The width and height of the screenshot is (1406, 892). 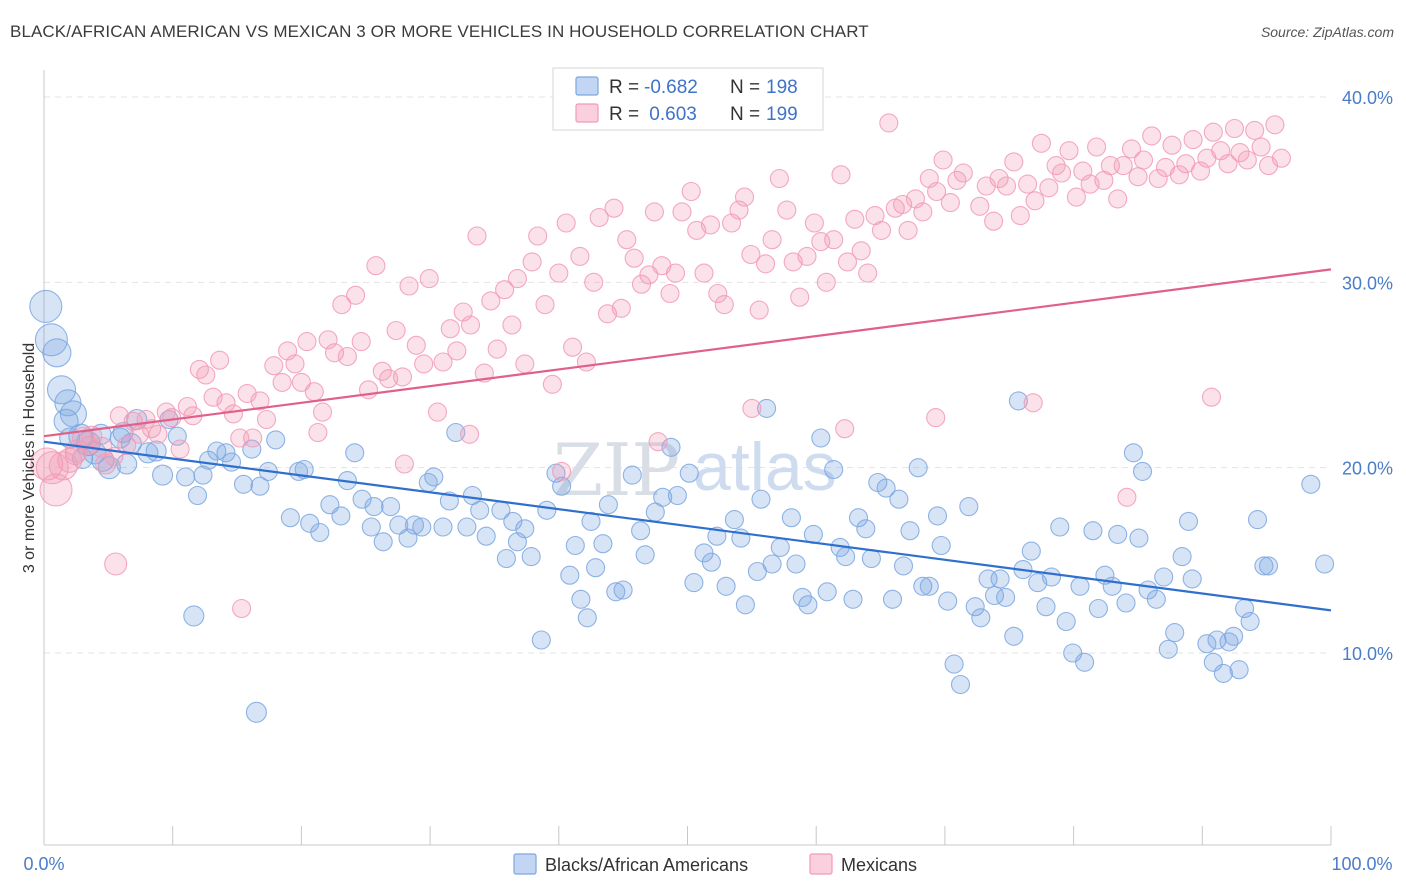 What do you see at coordinates (715, 864) in the screenshot?
I see `legend-bottom: Blacks/African Americans Mexicans` at bounding box center [715, 864].